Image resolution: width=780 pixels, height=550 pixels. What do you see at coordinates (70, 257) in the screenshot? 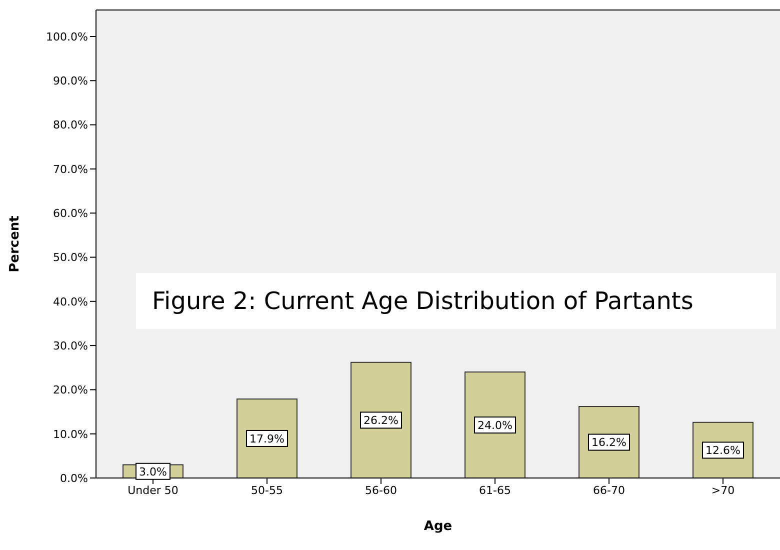
I see `y-tick-label: 50.0%` at bounding box center [70, 257].